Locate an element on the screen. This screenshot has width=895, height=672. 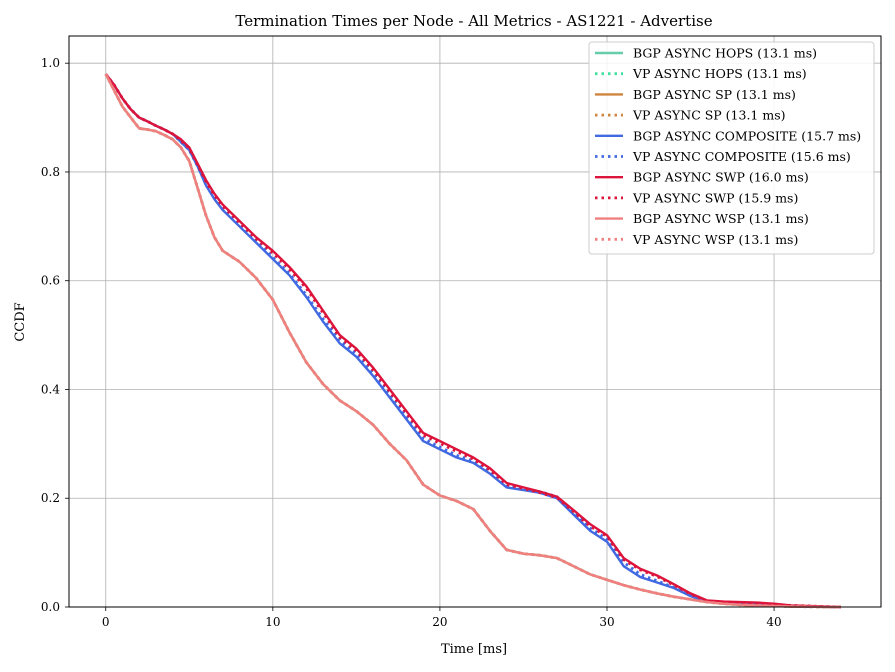
legend-entry: BGP ASYNC WSP (13.1 ms) is located at coordinates (721, 218).